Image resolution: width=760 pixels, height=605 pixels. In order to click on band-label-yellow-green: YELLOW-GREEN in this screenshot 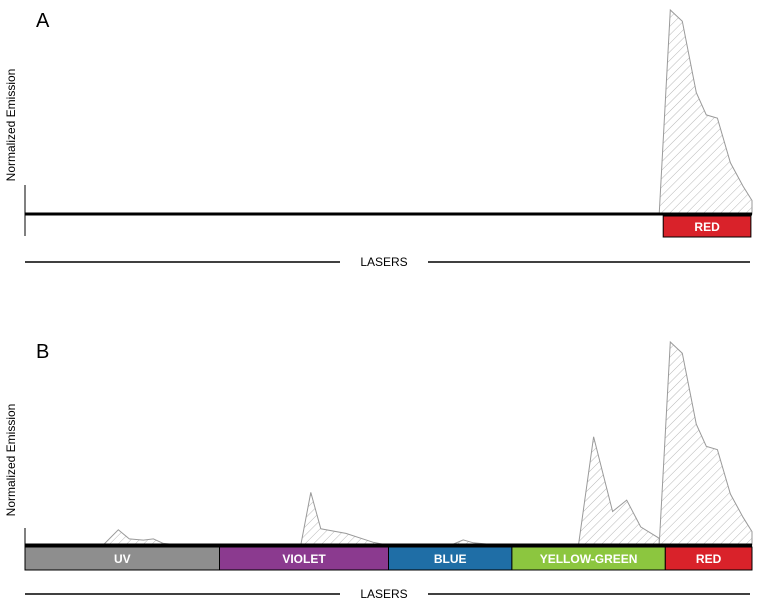, I will do `click(589, 559)`.